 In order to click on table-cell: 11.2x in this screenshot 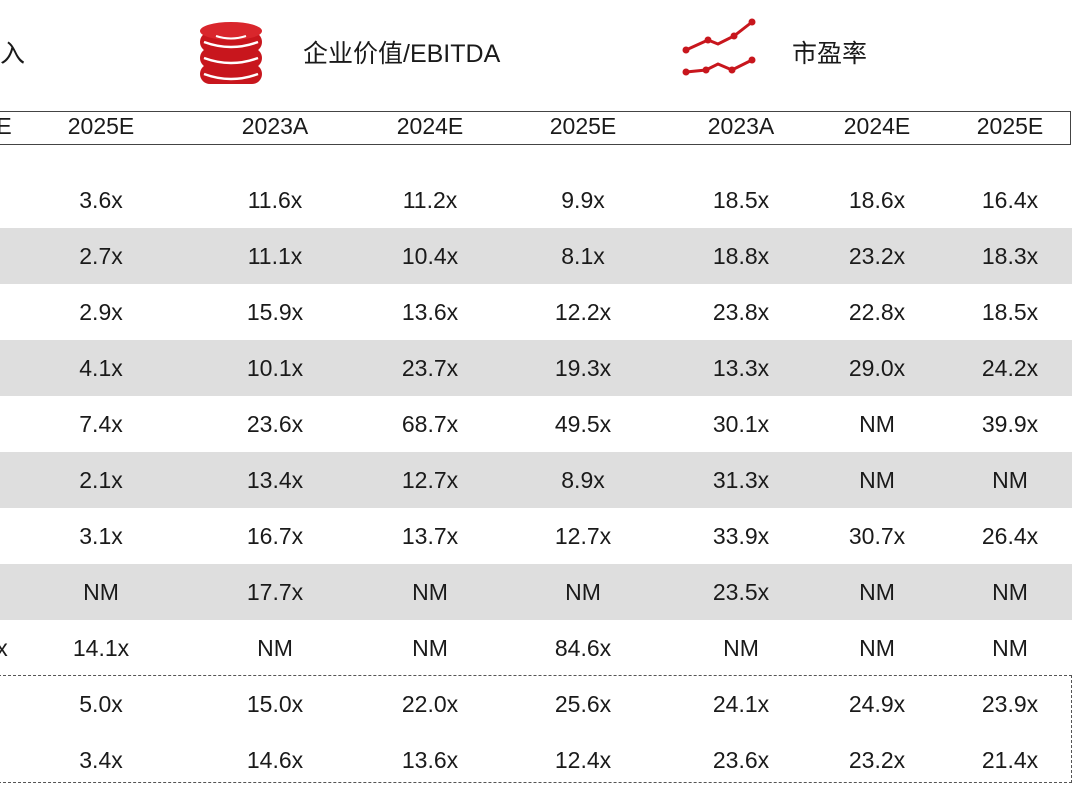, I will do `click(430, 200)`.